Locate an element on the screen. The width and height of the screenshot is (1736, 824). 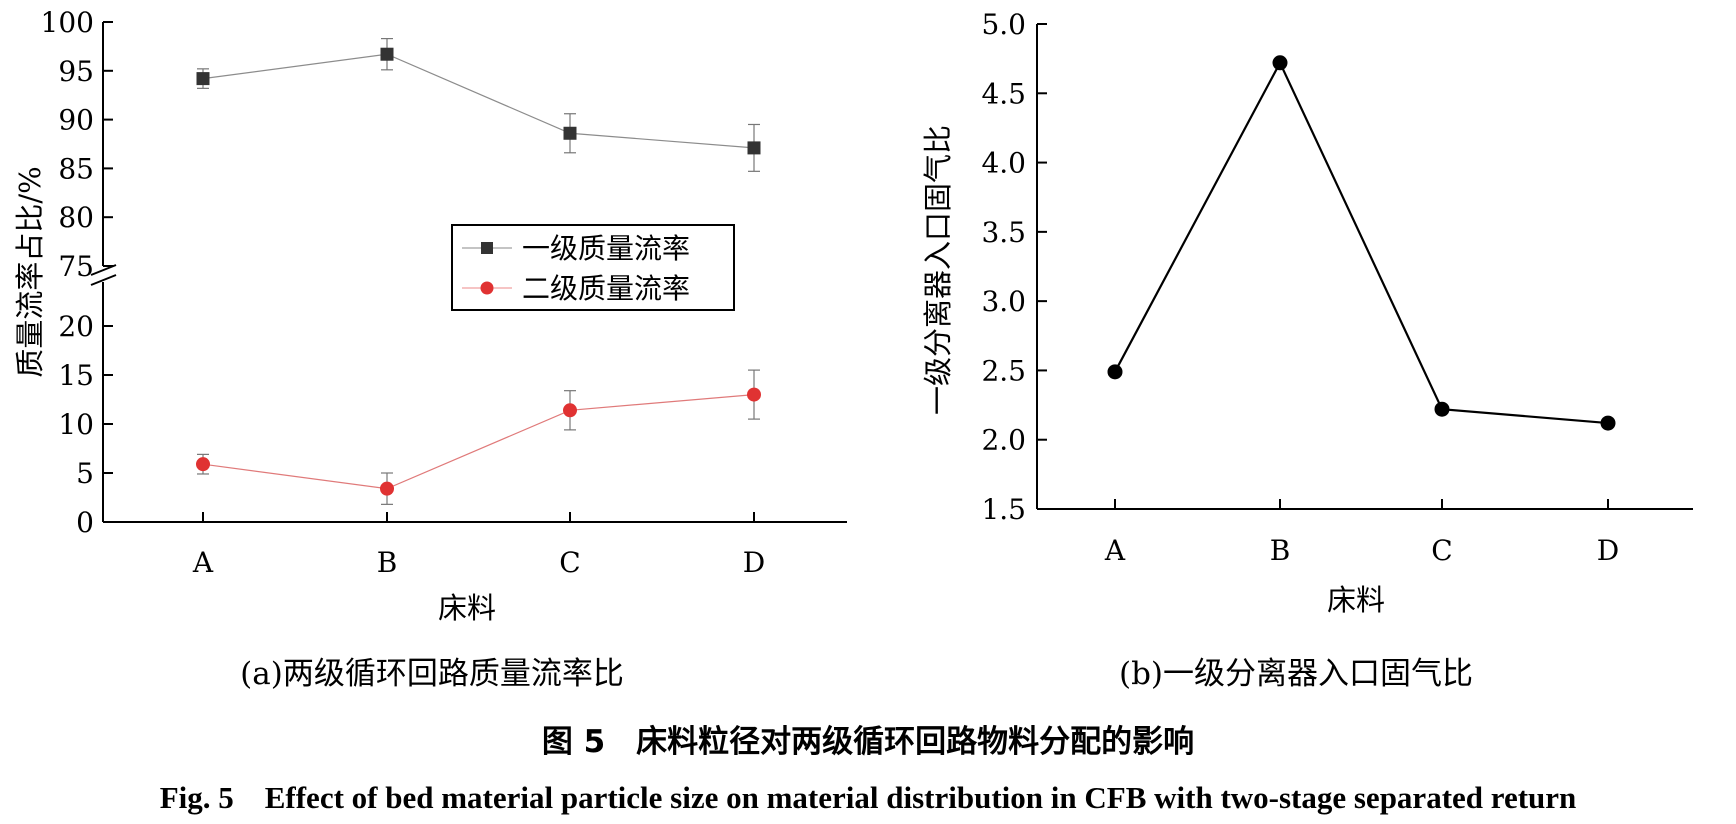
chart-a-y-axis-label: 质量流率占比/% is located at coordinates (30, 271).